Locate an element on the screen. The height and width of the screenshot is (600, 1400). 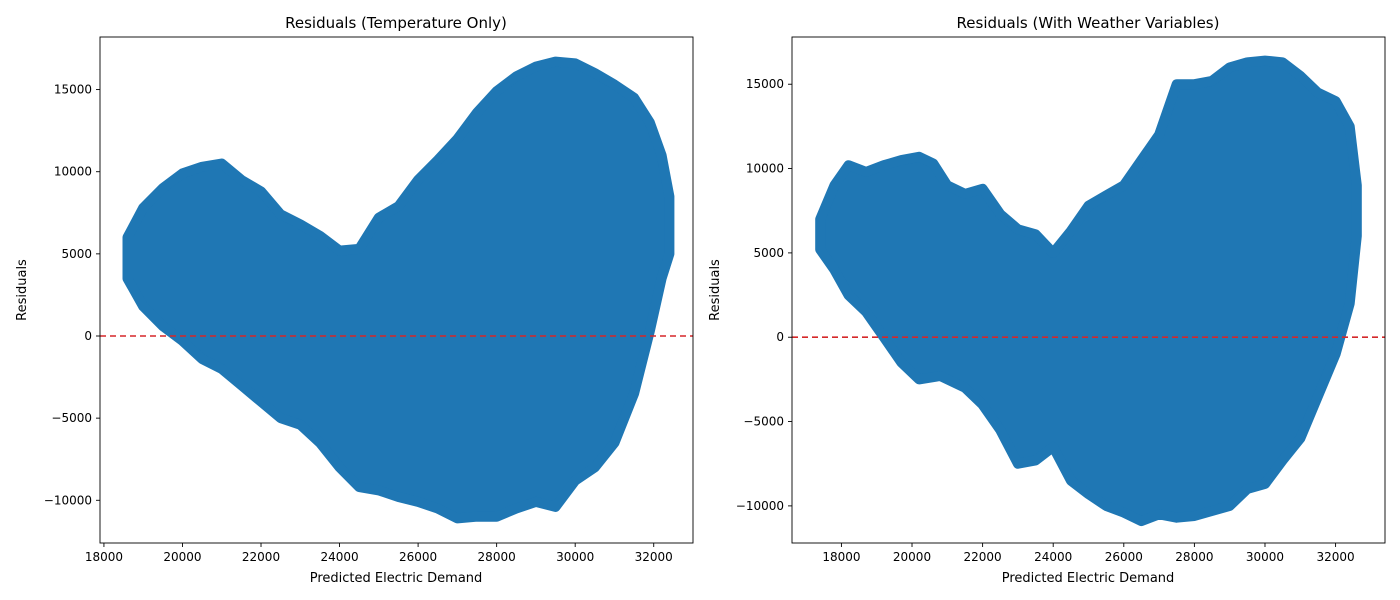
left-y-tick-label: −10000 is located at coordinates (68, 500).